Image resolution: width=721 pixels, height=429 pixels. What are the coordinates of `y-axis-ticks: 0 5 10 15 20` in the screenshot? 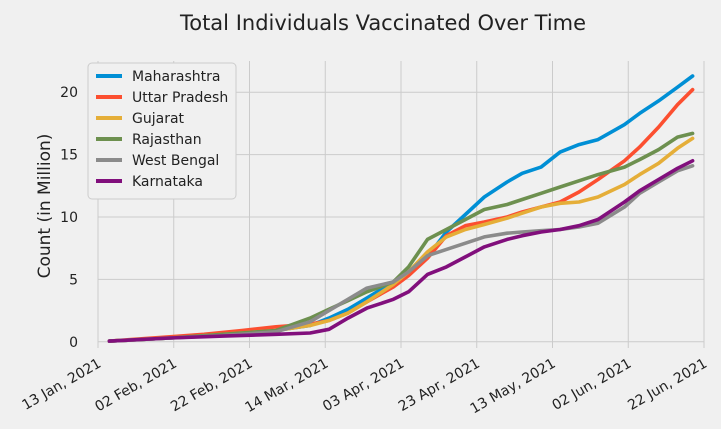 It's located at (69, 218).